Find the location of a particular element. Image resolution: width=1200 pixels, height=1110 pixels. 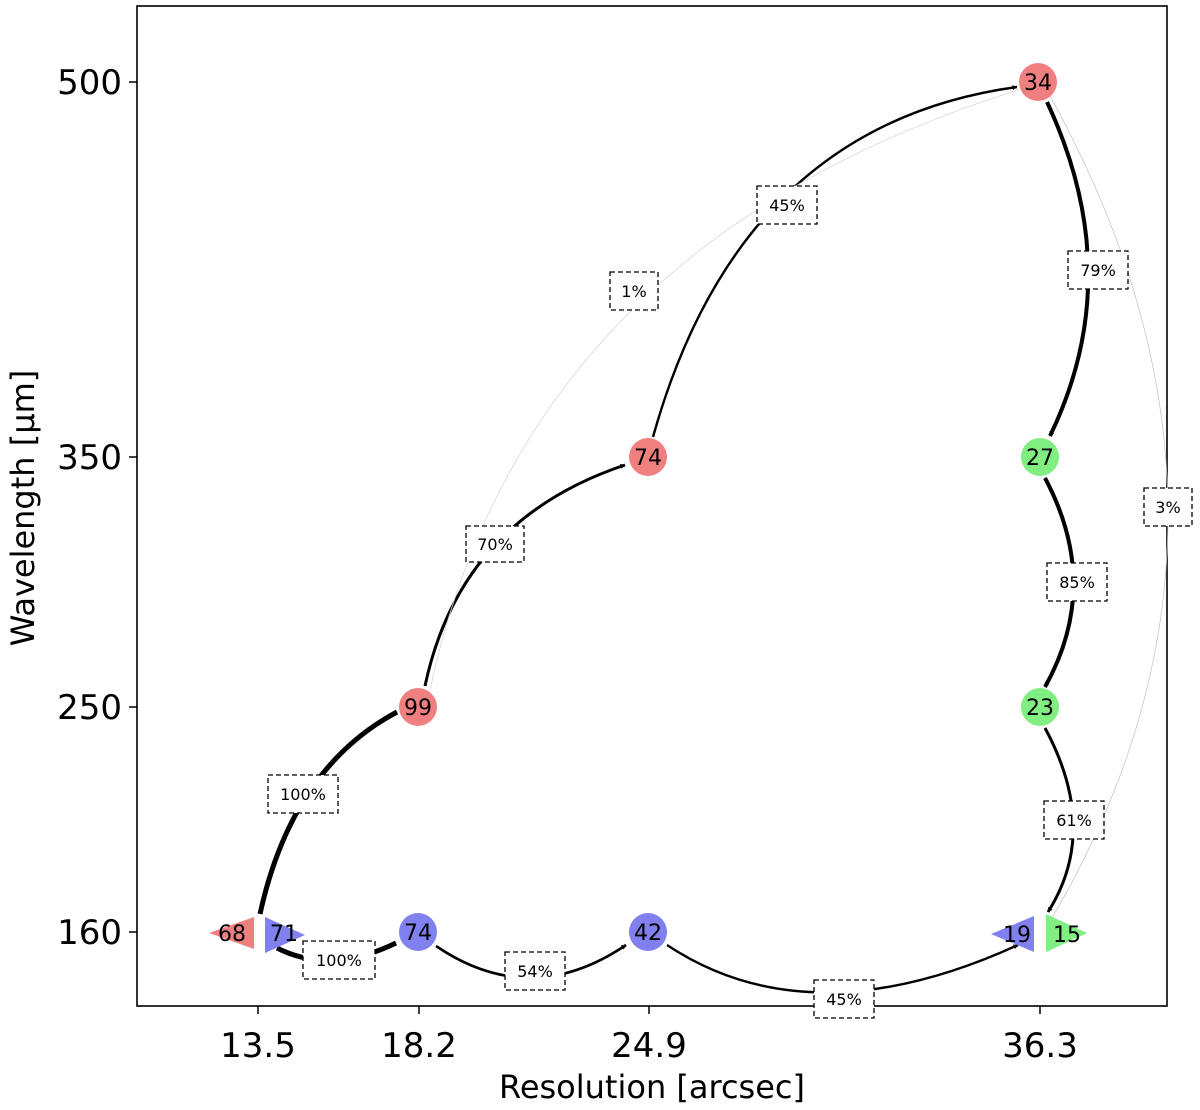

node-label: 34 is located at coordinates (1038, 83).